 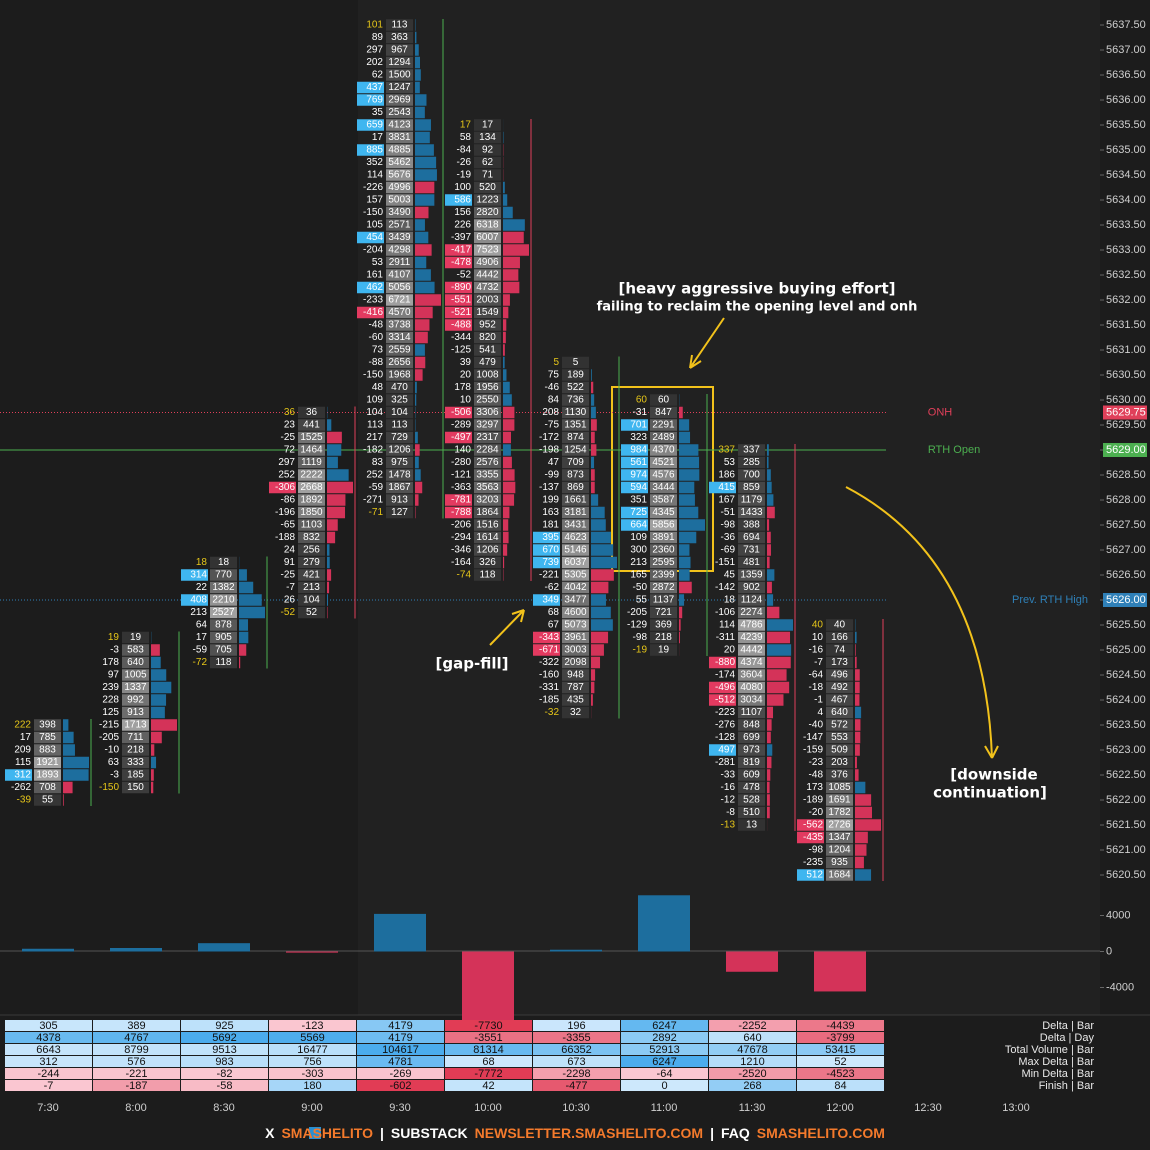 What do you see at coordinates (575, 650) in the screenshot?
I see `volume-label: 3003` at bounding box center [575, 650].